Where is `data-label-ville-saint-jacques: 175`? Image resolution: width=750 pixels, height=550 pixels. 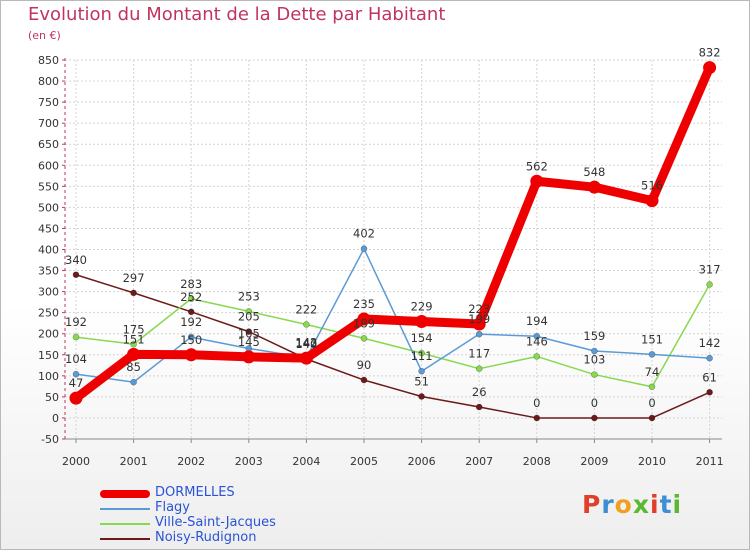 data-label-ville-saint-jacques: 175 is located at coordinates (134, 329).